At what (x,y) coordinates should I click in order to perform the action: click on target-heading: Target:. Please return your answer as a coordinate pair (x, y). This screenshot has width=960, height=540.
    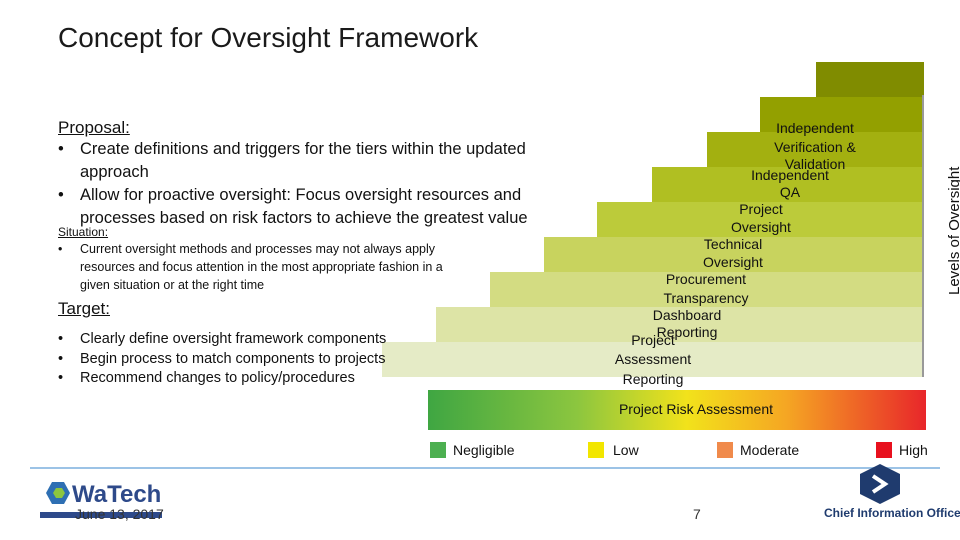
    Looking at the image, I should click on (84, 308).